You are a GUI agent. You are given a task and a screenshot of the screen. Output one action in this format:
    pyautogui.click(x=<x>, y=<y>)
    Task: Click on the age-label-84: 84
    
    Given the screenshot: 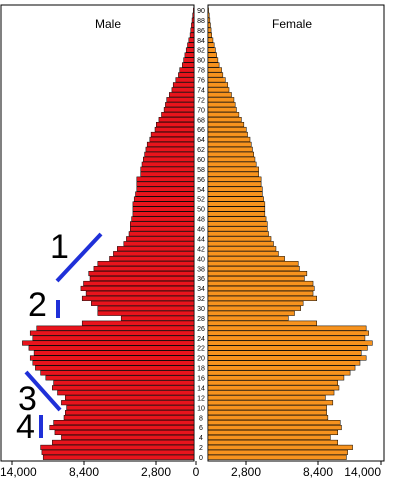 What is the action you would take?
    pyautogui.click(x=201, y=41)
    